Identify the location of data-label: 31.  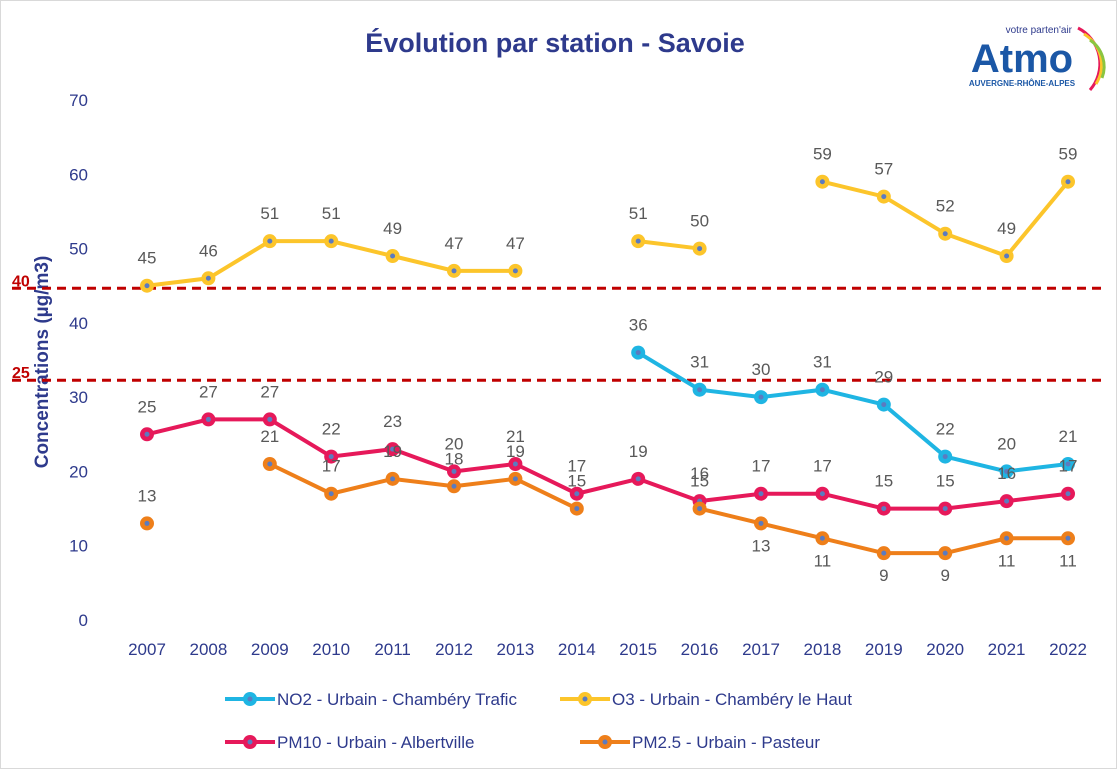
(699, 362).